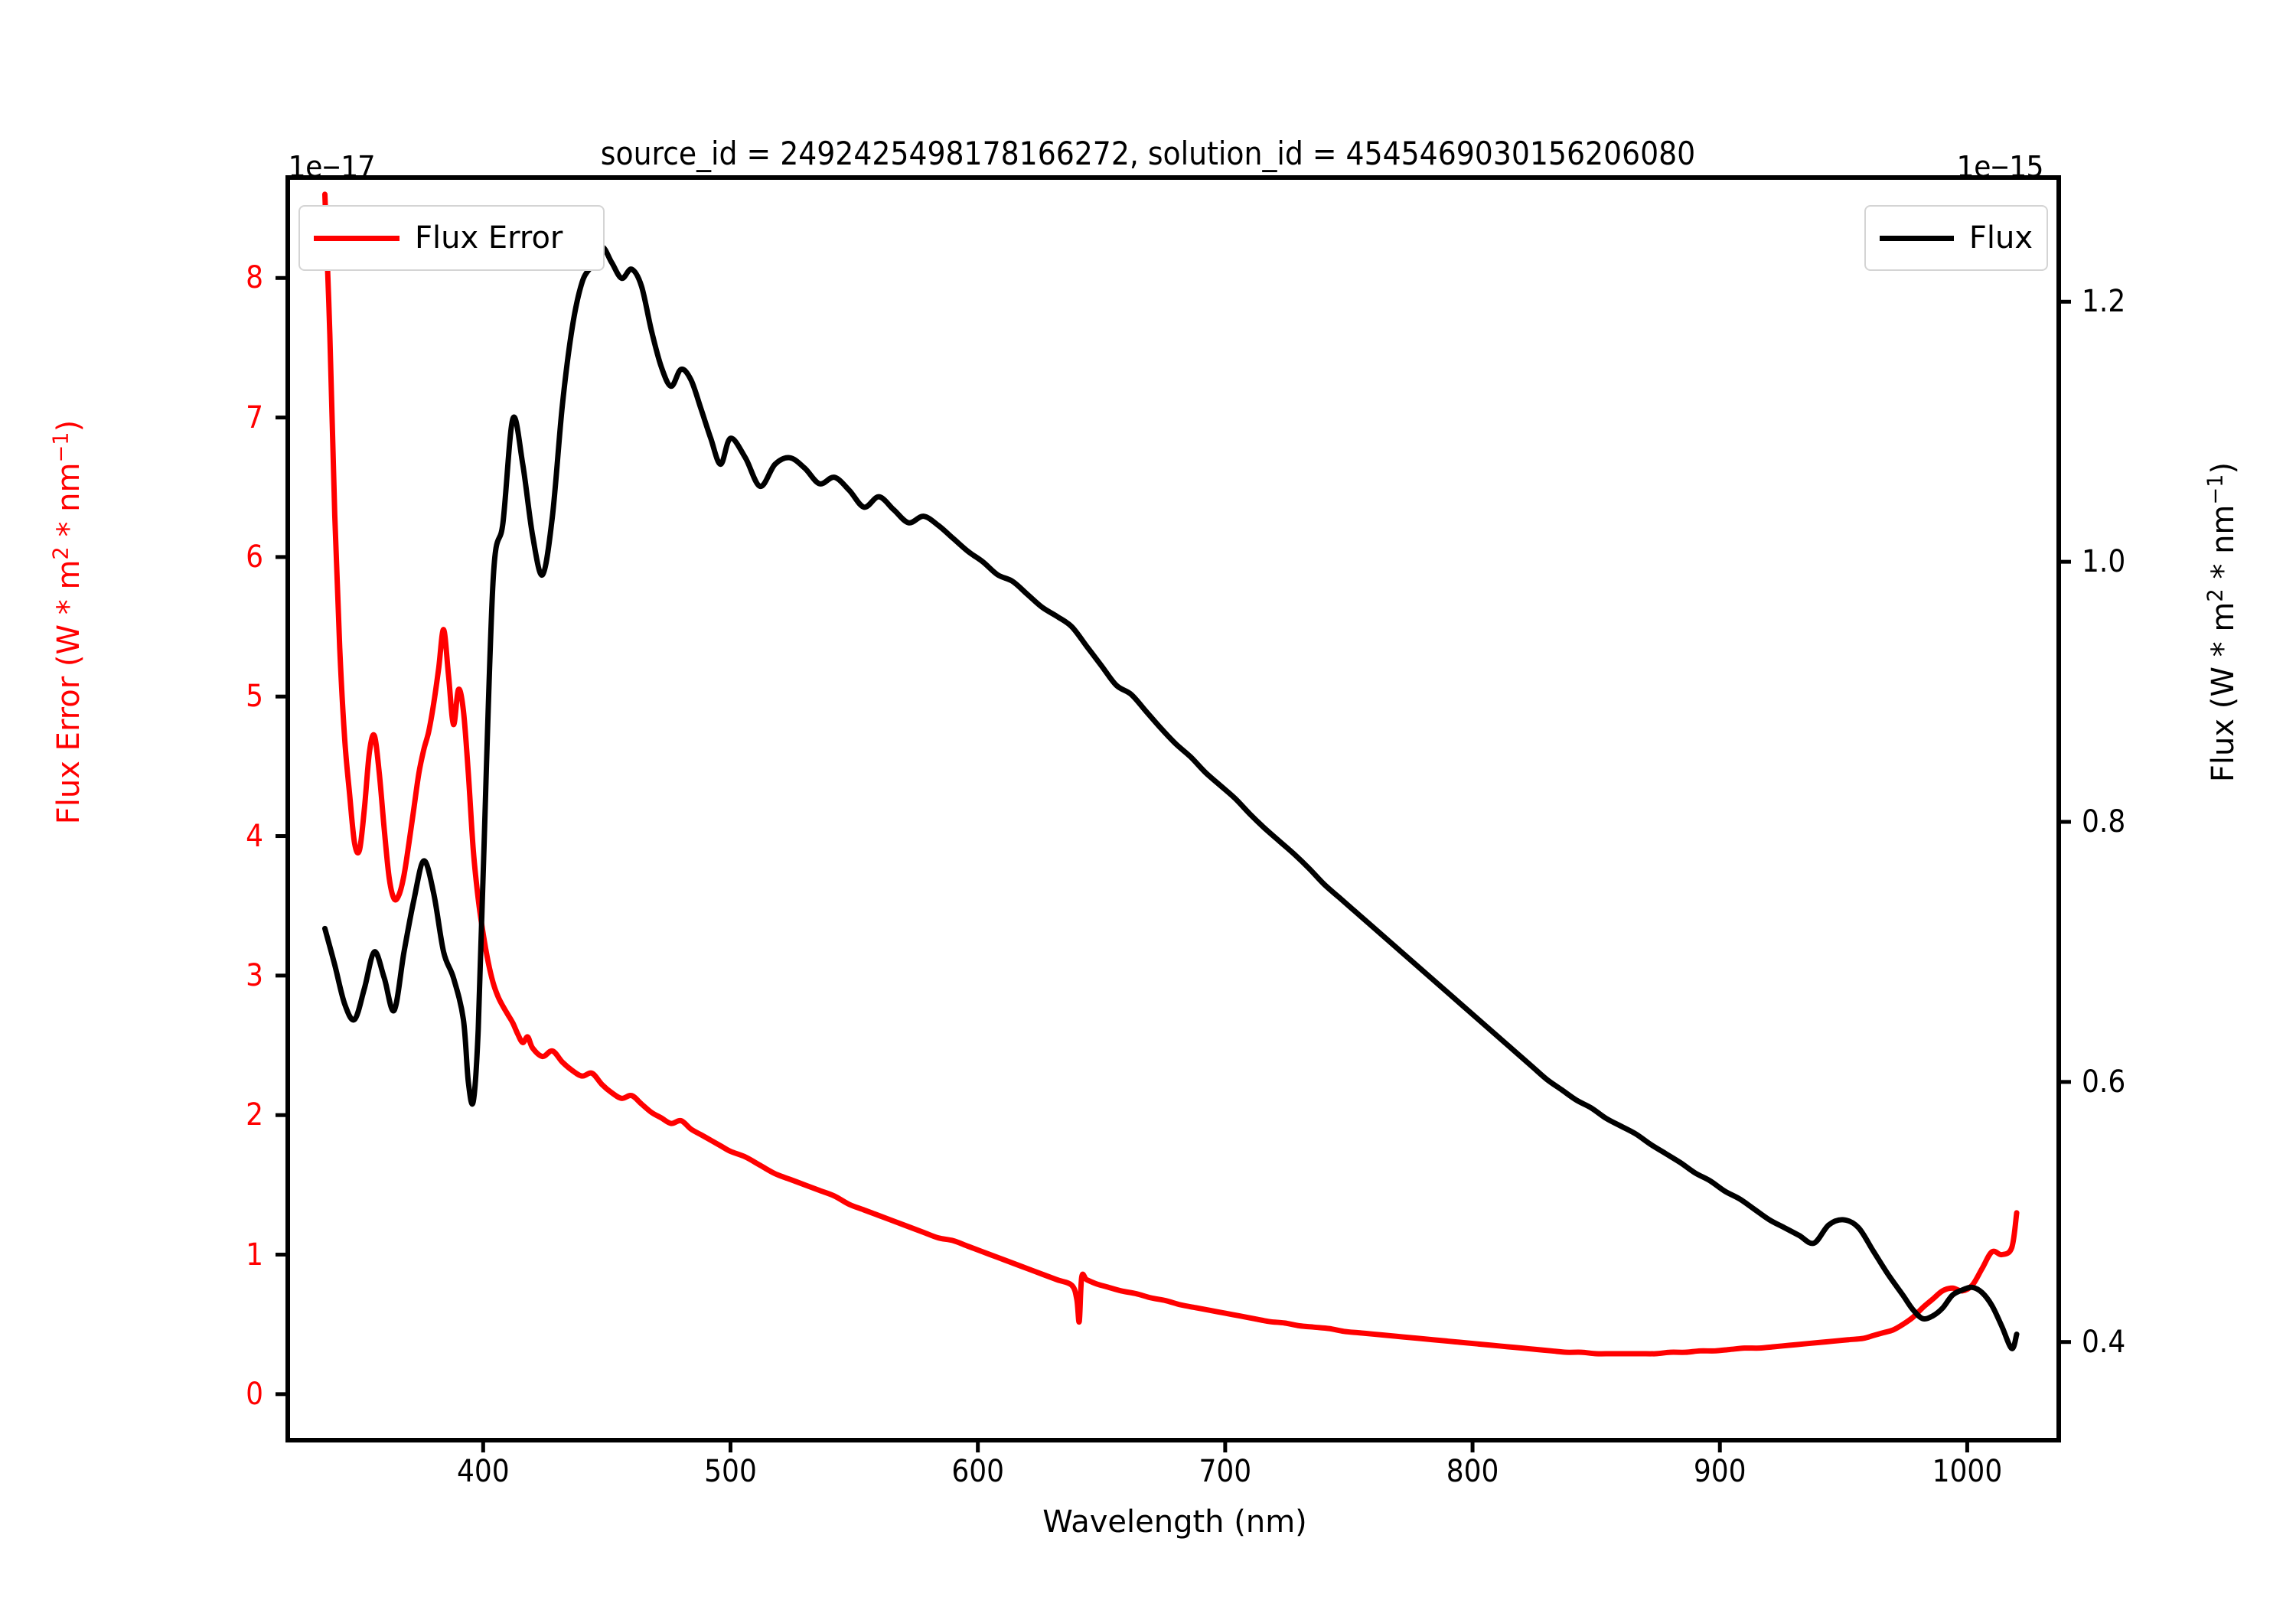  What do you see at coordinates (489, 238) in the screenshot?
I see `legend-label-flux-error: Flux Error` at bounding box center [489, 238].